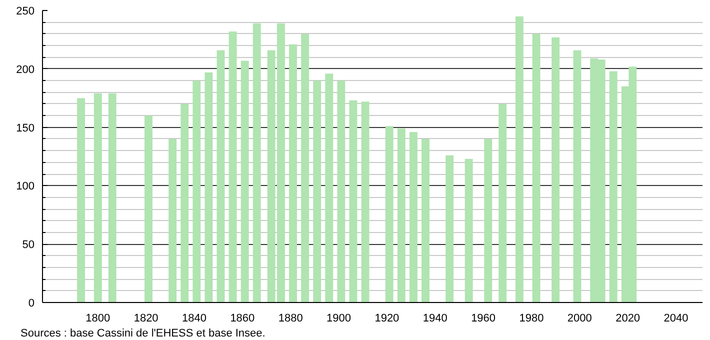 The height and width of the screenshot is (340, 710). Describe the element at coordinates (194, 318) in the screenshot. I see `x-tick-label: 1840` at that location.